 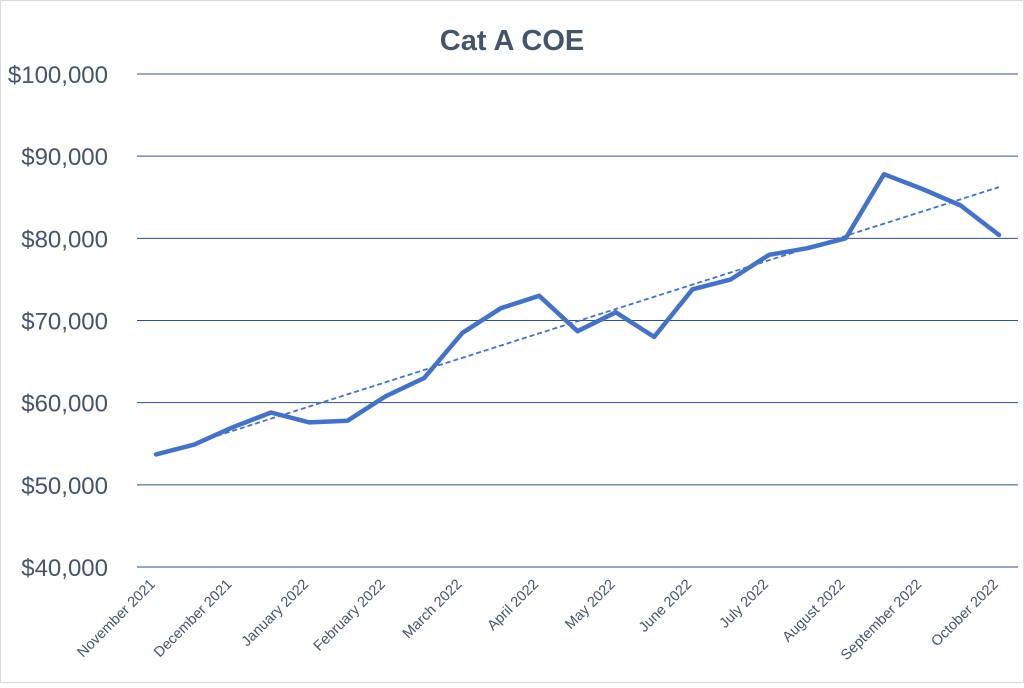 I want to click on y-tick-label: $50,000, so click(x=64, y=486).